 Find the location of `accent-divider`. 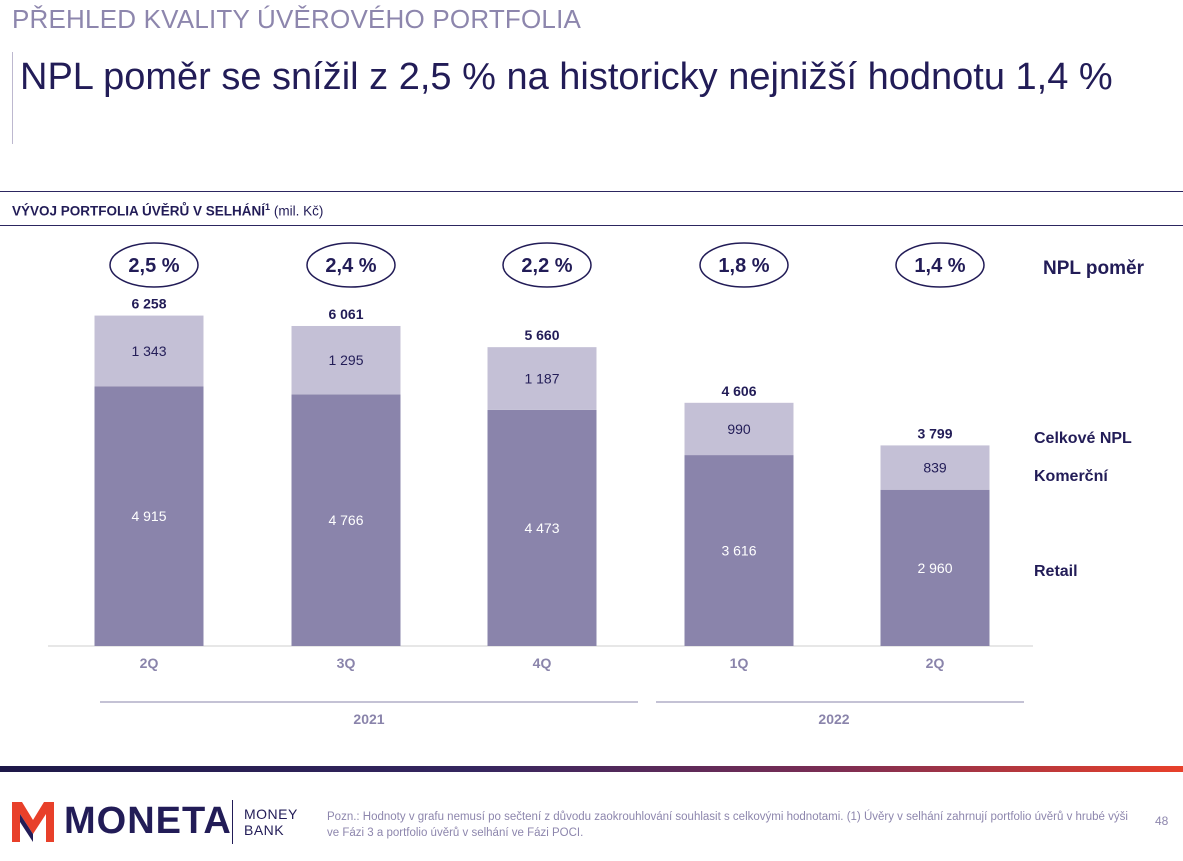

accent-divider is located at coordinates (12, 98).